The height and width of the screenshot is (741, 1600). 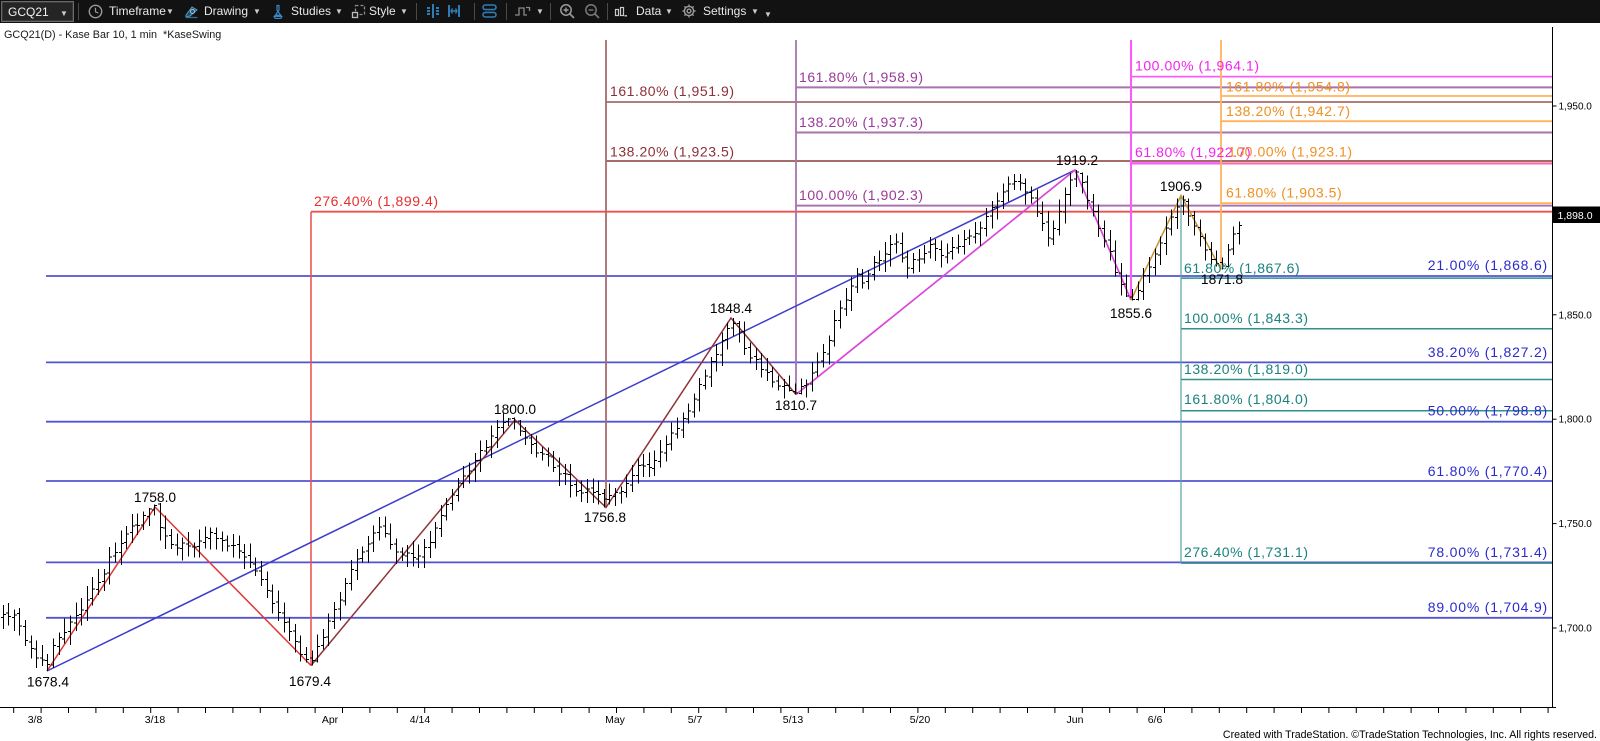 I want to click on svg-text: 276.40% (1,899.4), so click(x=376, y=201).